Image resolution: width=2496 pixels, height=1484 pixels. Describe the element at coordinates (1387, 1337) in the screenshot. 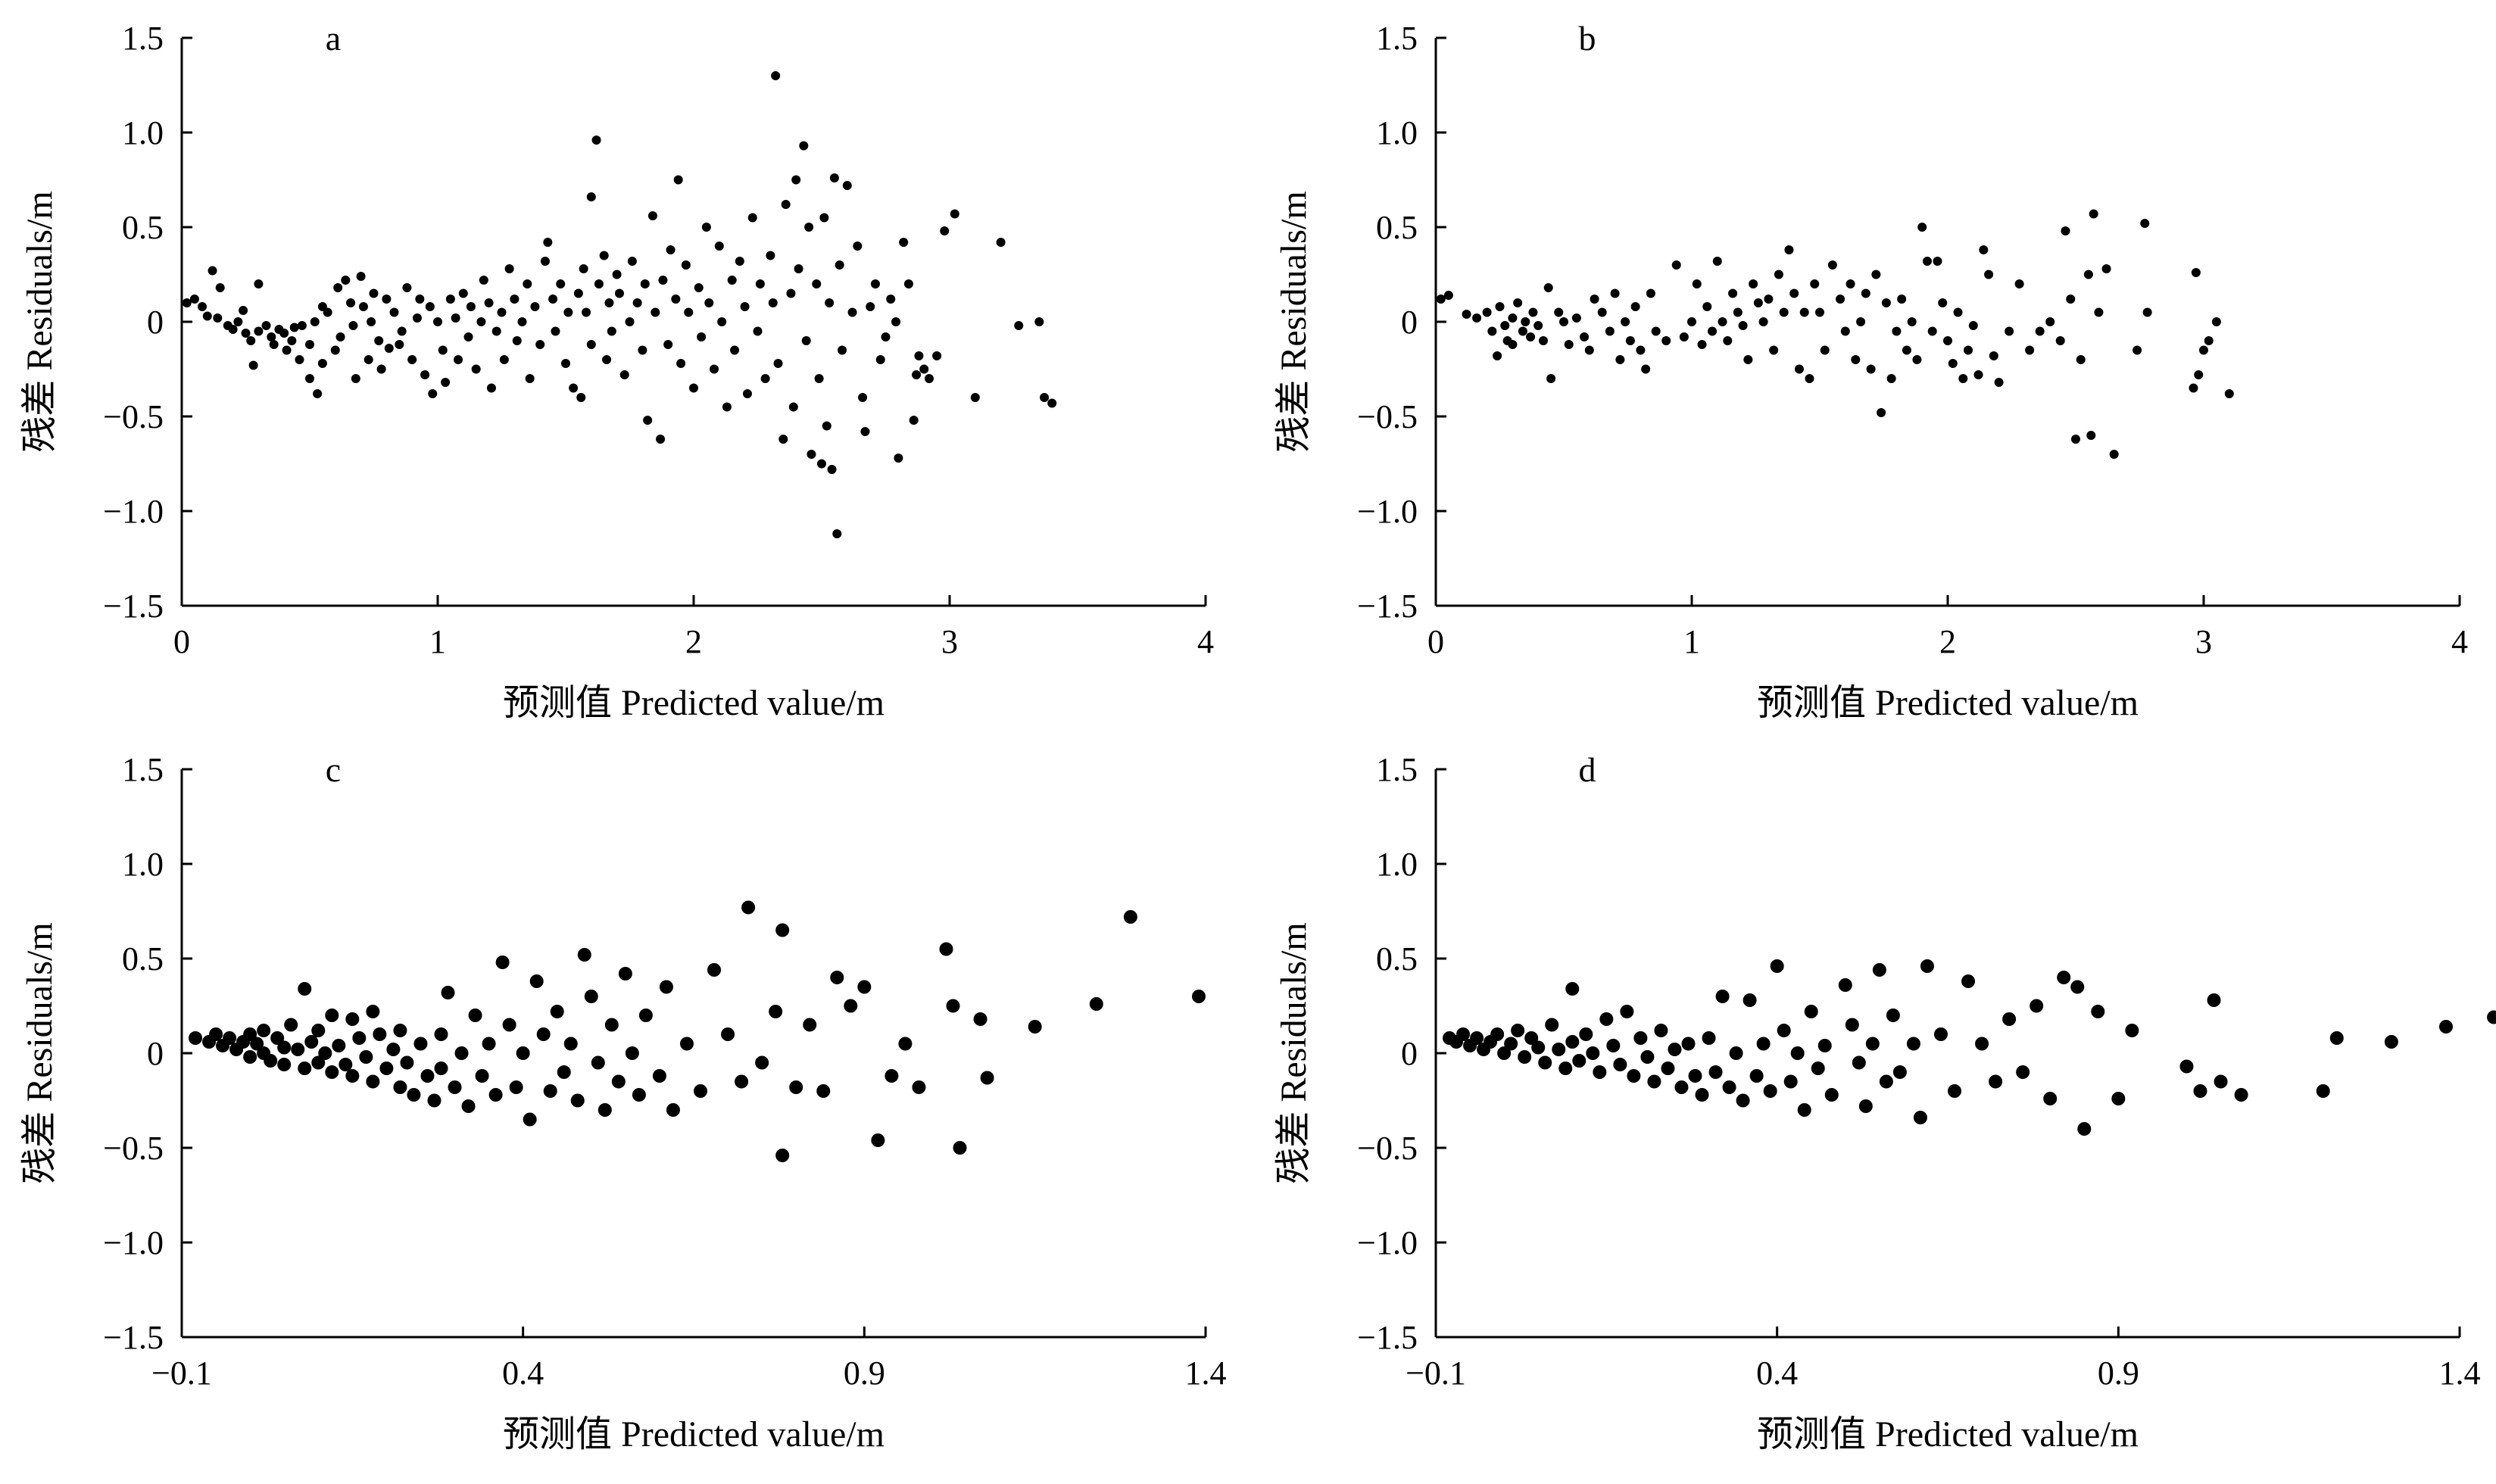

I see `y-tick-label: −1.5` at that location.